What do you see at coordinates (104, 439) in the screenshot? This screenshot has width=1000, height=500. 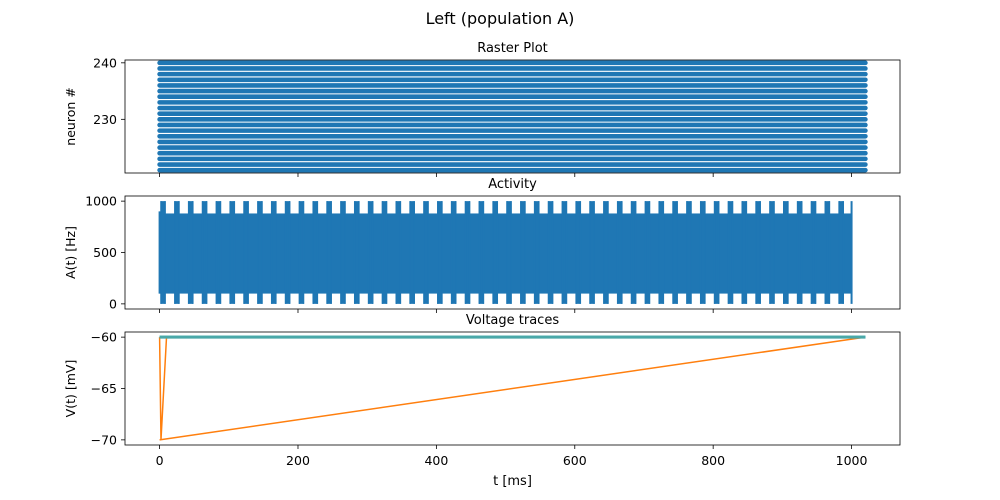 I see `y-tick-label: −70` at bounding box center [104, 439].